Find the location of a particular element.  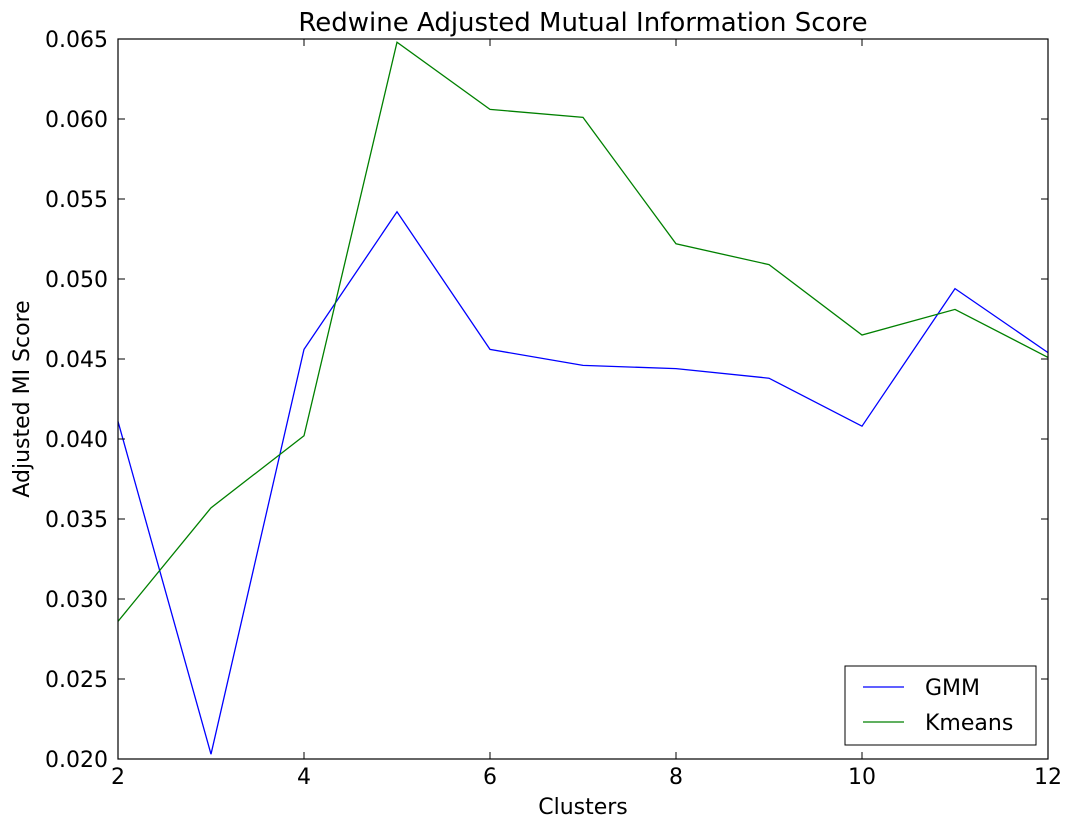

y-tick-label: 0.030 is located at coordinates (76, 600).